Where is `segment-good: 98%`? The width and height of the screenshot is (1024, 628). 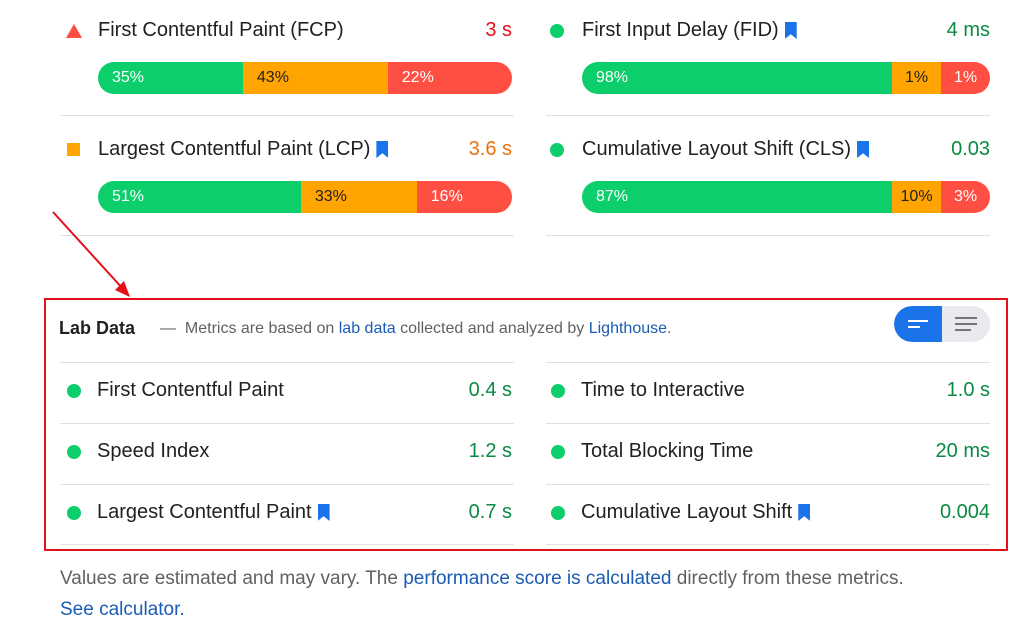 segment-good: 98% is located at coordinates (737, 78).